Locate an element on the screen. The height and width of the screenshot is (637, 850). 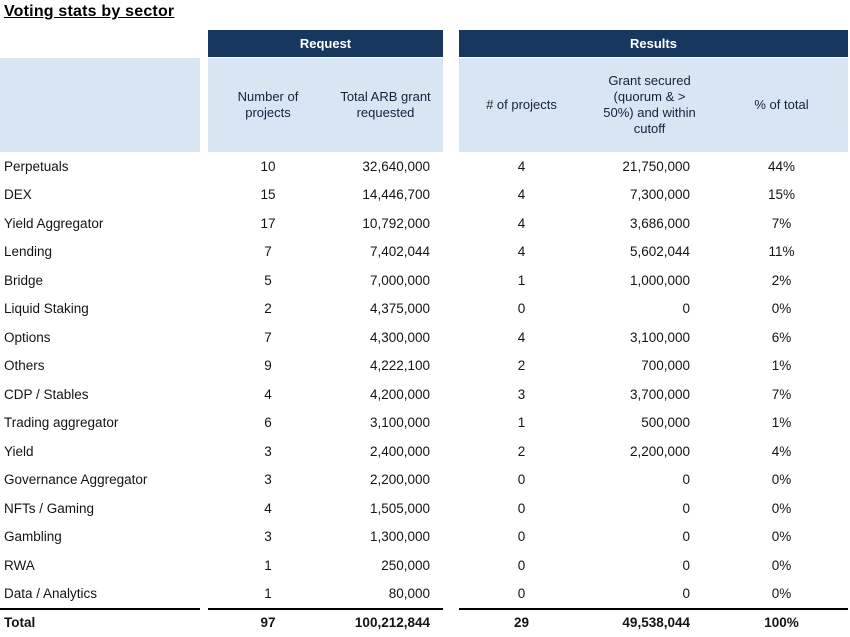
page-title: Voting stats by sector is located at coordinates (89, 11).